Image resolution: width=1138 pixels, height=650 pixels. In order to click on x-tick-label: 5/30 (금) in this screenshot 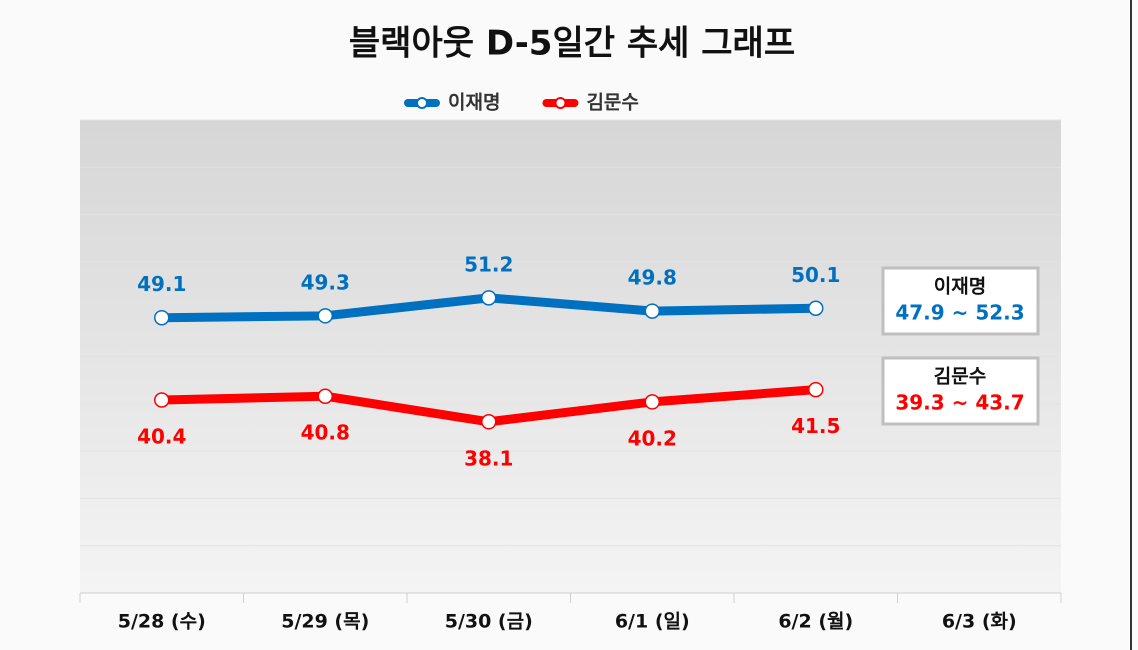, I will do `click(489, 622)`.